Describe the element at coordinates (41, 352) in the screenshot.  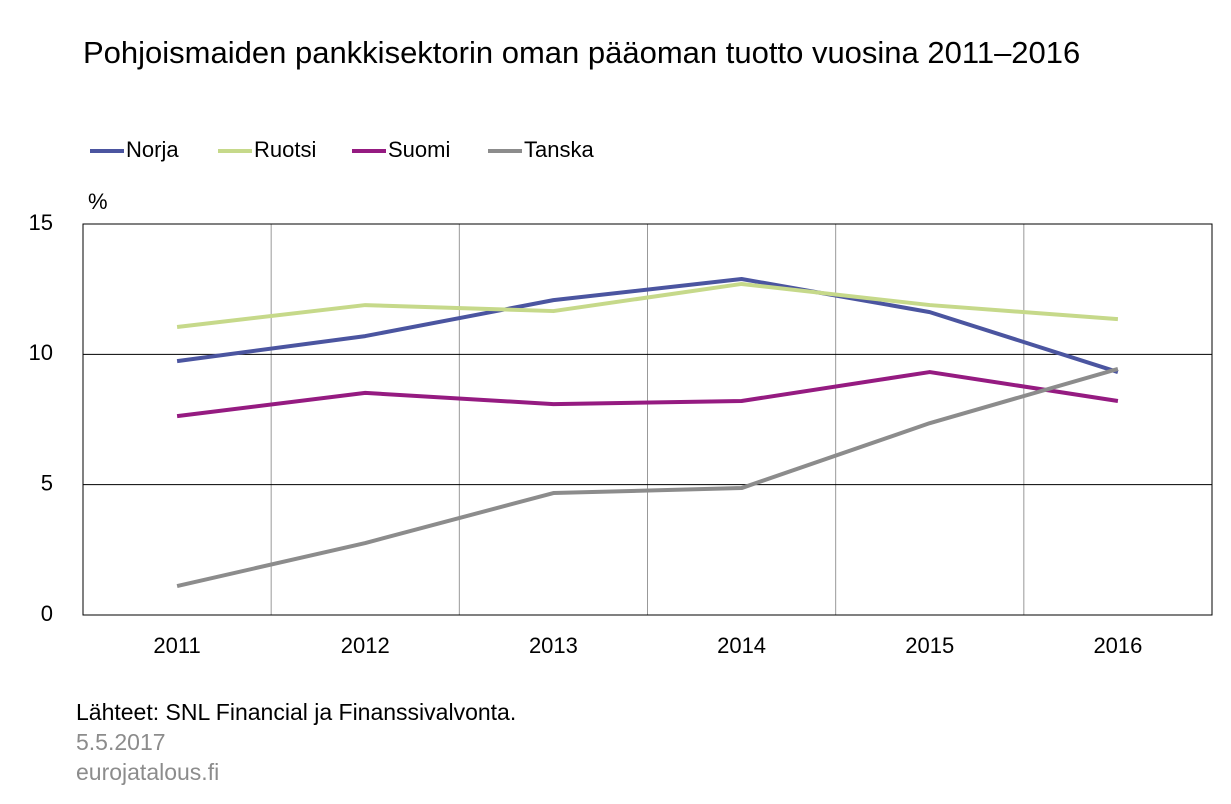
I see `y-tick-label: 10` at that location.